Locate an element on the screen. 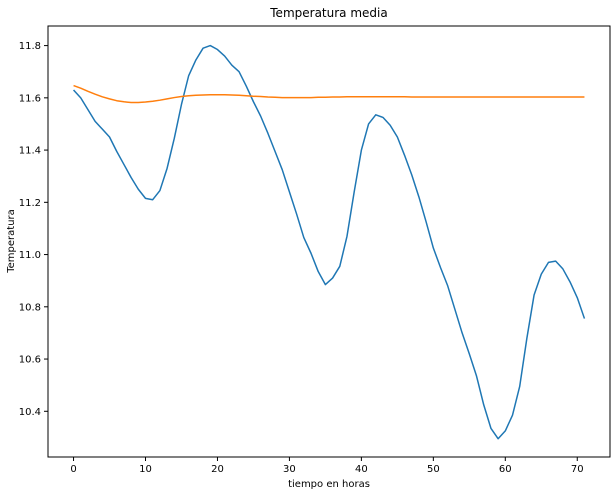 This screenshot has width=615, height=496. y-tick-label: 11.4 is located at coordinates (30, 151).